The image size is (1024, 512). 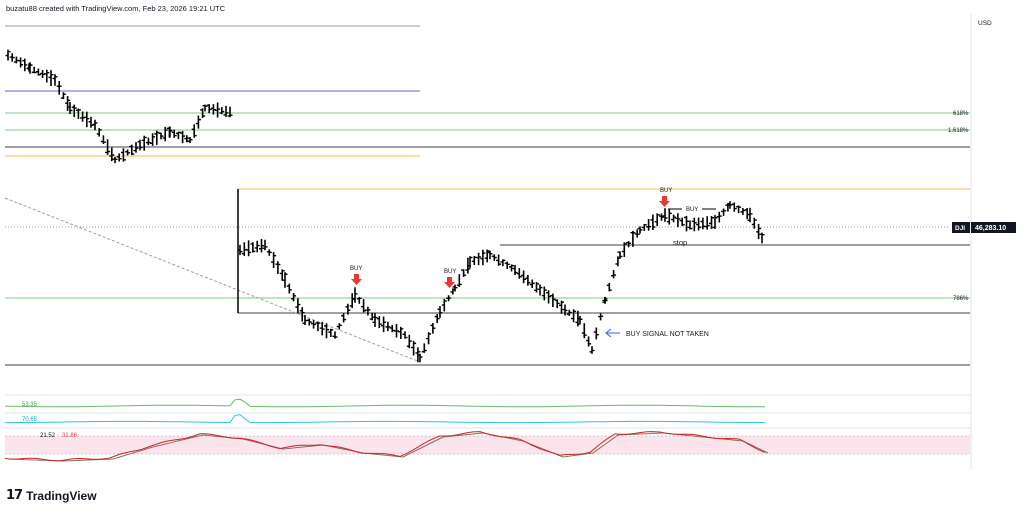 I want to click on buy-level-label: BUY, so click(x=692, y=210).